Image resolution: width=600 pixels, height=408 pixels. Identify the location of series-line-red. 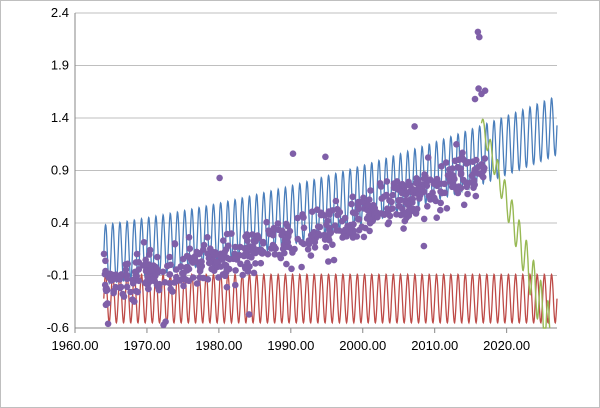
(330, 298).